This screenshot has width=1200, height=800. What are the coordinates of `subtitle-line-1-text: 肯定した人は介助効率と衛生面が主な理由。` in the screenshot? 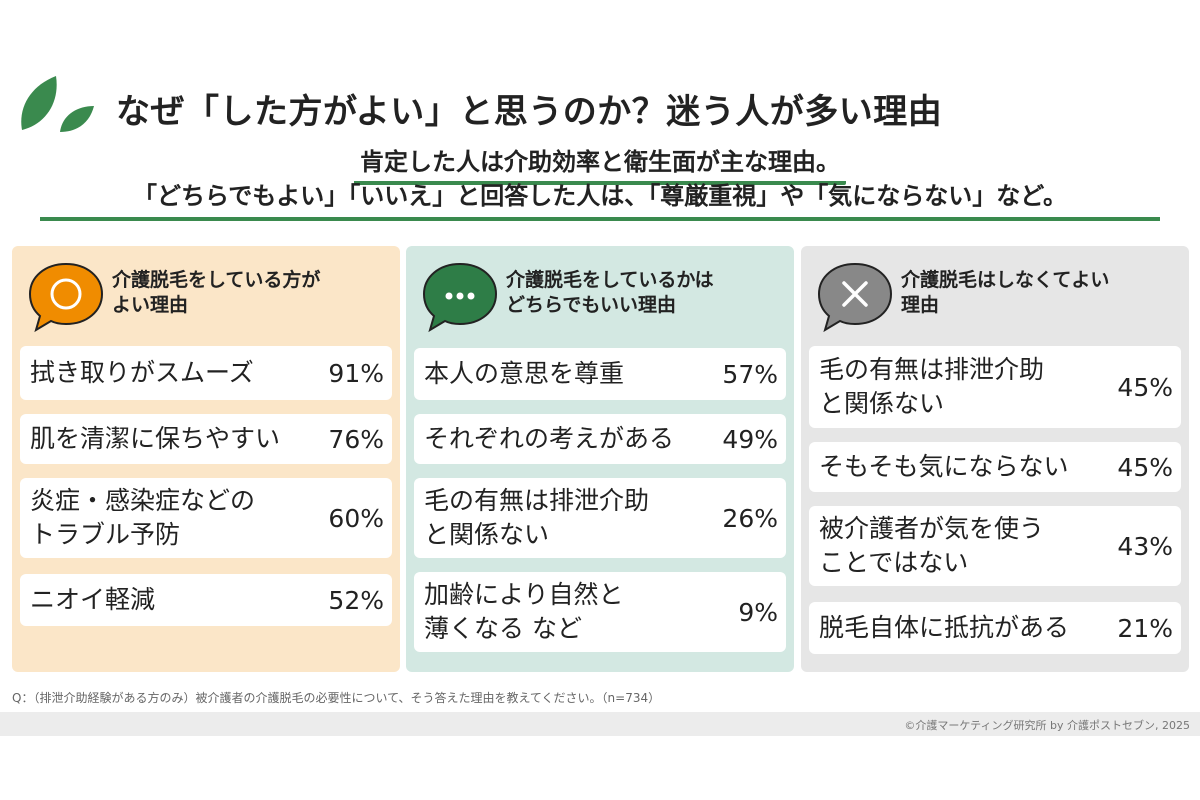 It's located at (600, 163).